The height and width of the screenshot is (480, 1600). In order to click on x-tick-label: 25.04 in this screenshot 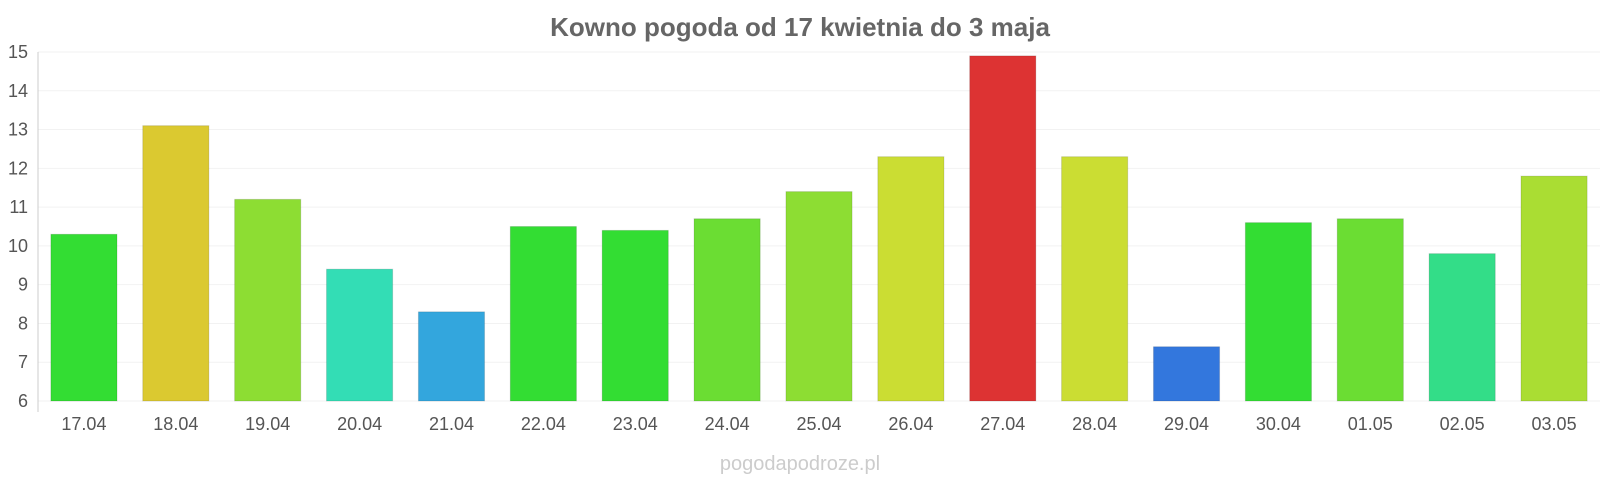, I will do `click(818, 424)`.